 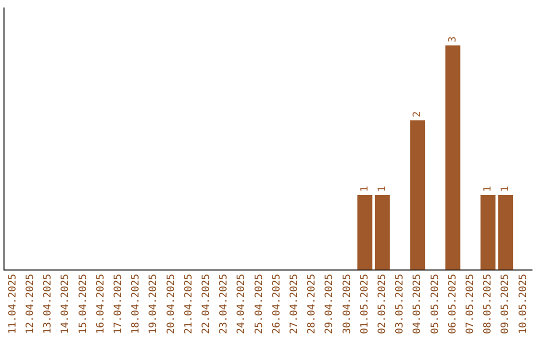 I want to click on x-tick-label: 11.04.2025, so click(x=12, y=304).